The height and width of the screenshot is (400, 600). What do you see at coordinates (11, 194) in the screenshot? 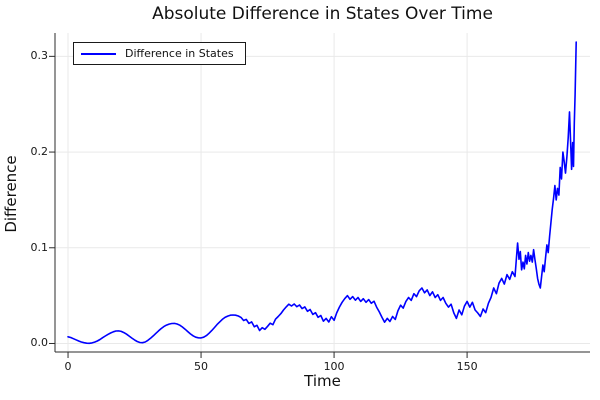
I see `y-axis-label: Difference` at bounding box center [11, 194].